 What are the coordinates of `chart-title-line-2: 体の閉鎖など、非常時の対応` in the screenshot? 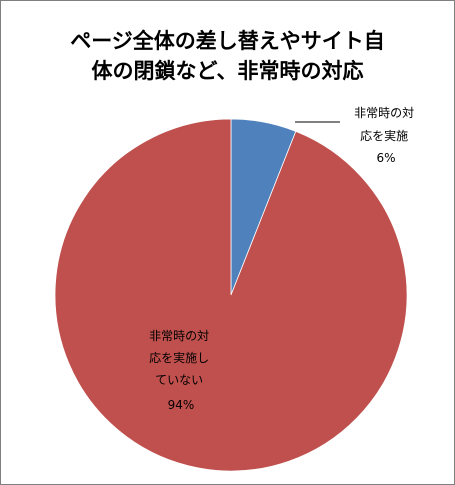 It's located at (227, 71).